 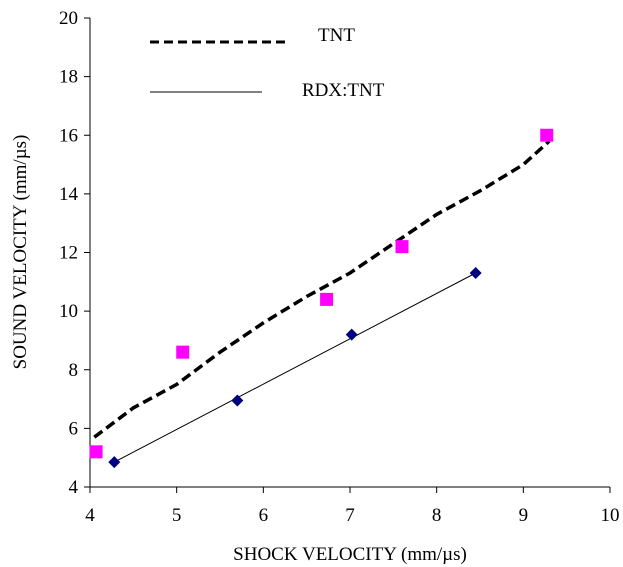 I want to click on legend-label-tnt: TNT, so click(x=336, y=35).